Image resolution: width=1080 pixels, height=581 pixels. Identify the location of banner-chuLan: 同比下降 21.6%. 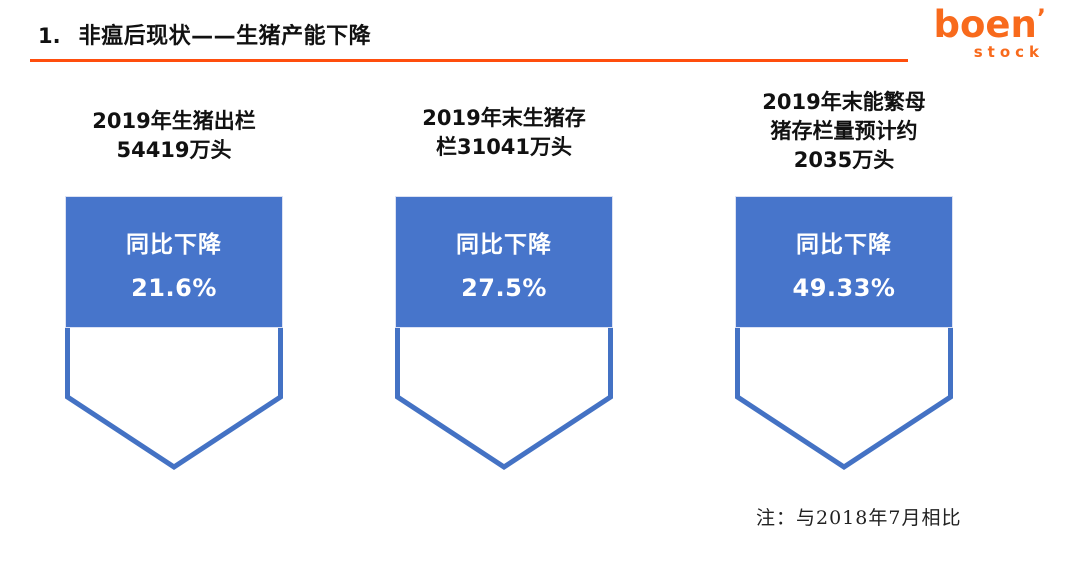
(174, 334).